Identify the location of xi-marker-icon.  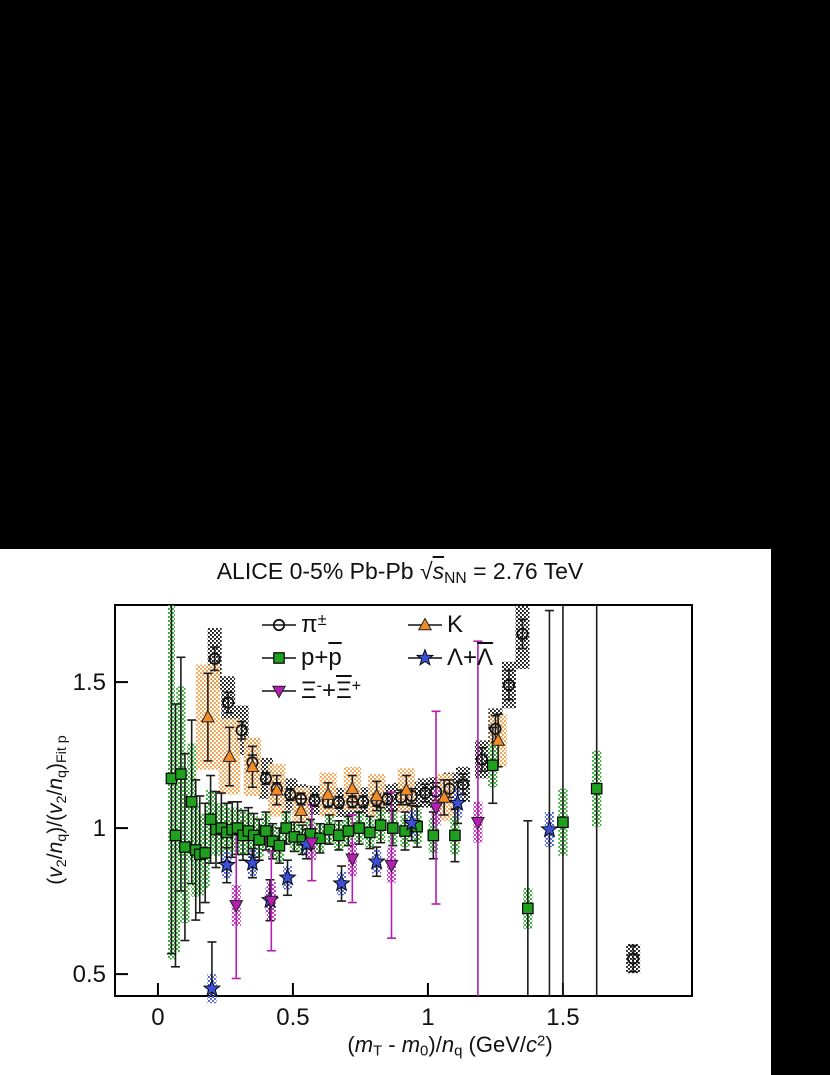
(279, 692).